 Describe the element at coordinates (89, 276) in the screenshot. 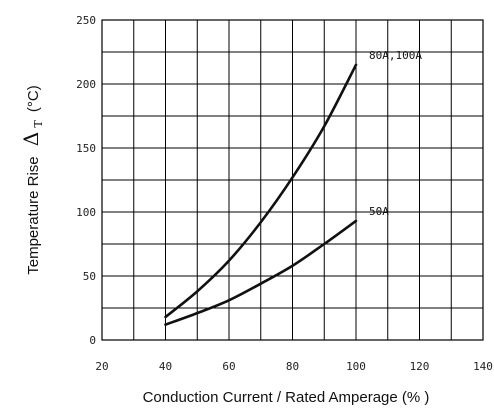

I see `y-tick-label: 50` at that location.